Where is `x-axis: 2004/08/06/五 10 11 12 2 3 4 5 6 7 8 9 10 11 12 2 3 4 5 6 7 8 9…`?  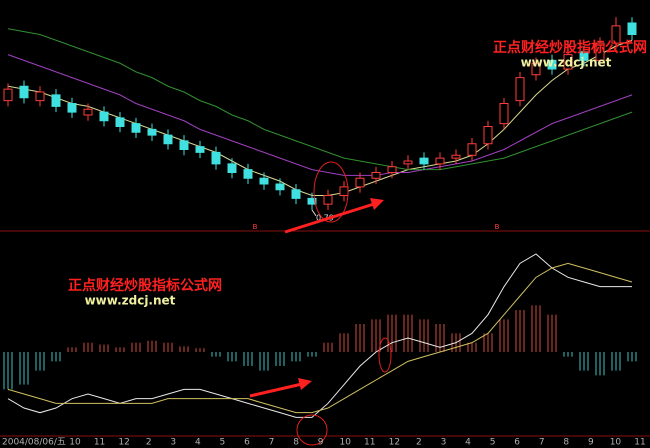
x-axis: 2004/08/06/五 10 11 12 2 3 4 5 6 7 8 9 10 11 12 2 3 4 5 6 7 8 9… is located at coordinates (324, 443).